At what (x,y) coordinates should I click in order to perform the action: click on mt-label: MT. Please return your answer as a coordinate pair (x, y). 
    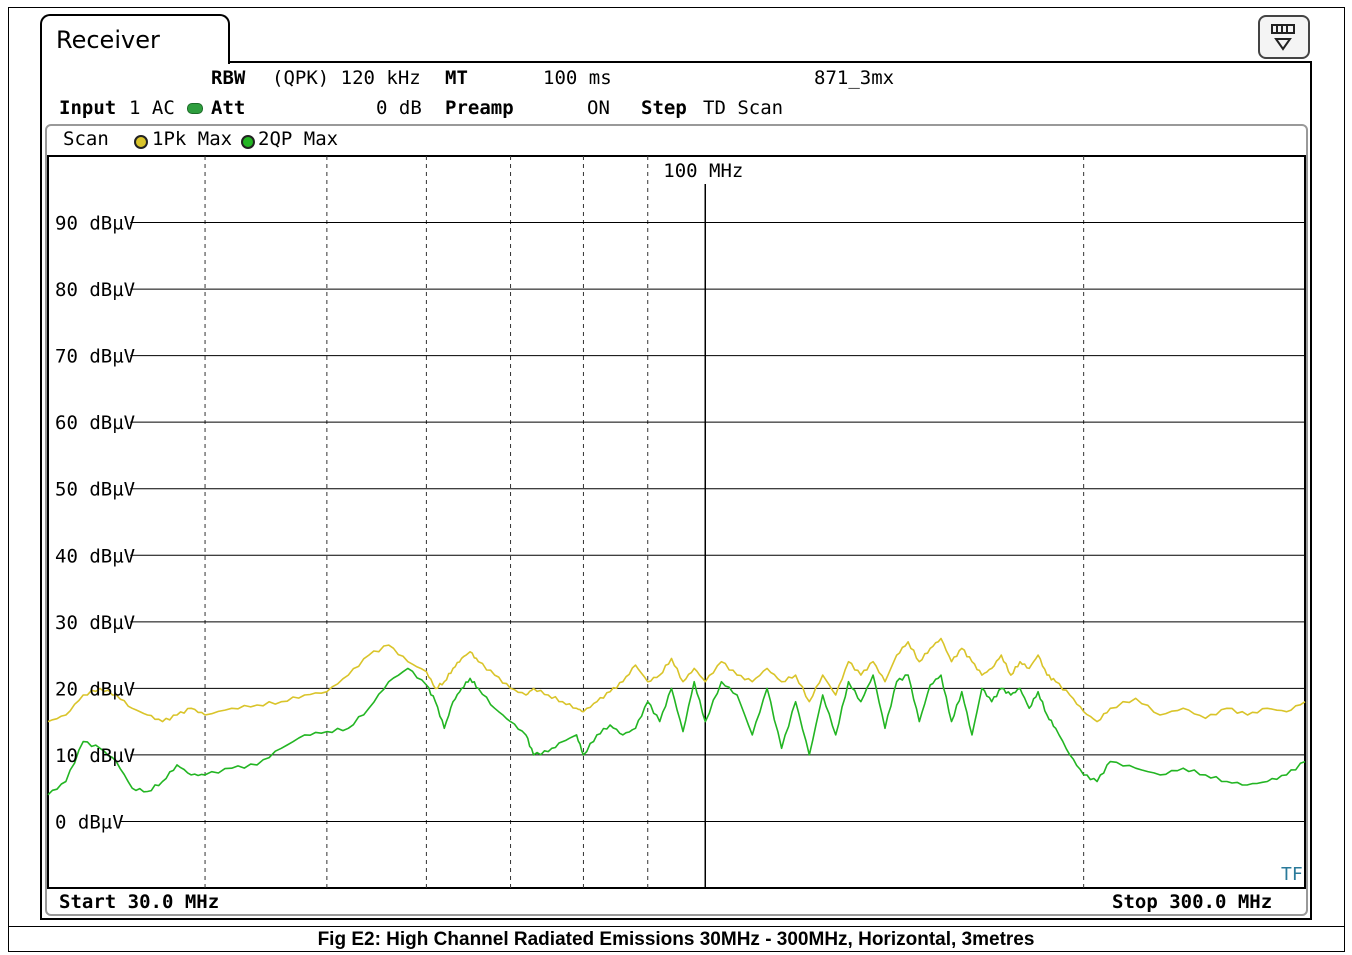
    Looking at the image, I should click on (456, 78).